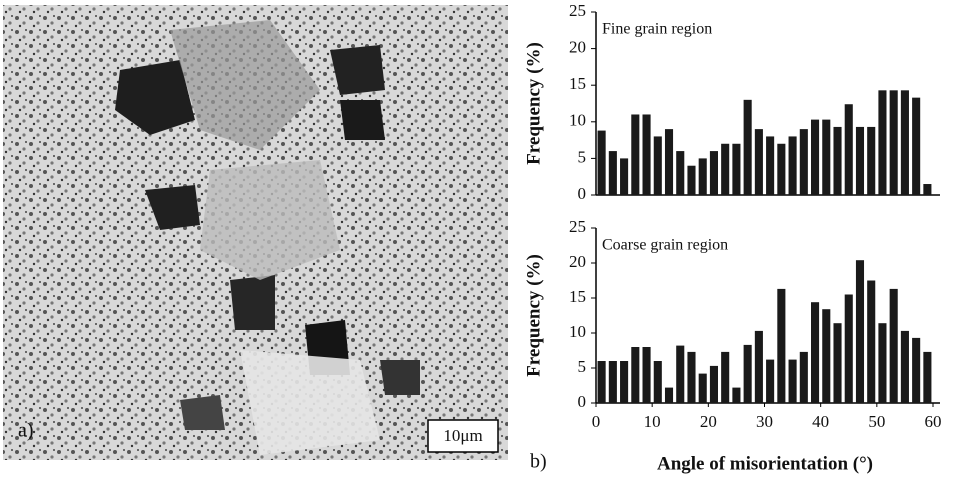 Image resolution: width=955 pixels, height=478 pixels. Describe the element at coordinates (765, 463) in the screenshot. I see `x-axis-label: Angle of misorientation (°)` at that location.